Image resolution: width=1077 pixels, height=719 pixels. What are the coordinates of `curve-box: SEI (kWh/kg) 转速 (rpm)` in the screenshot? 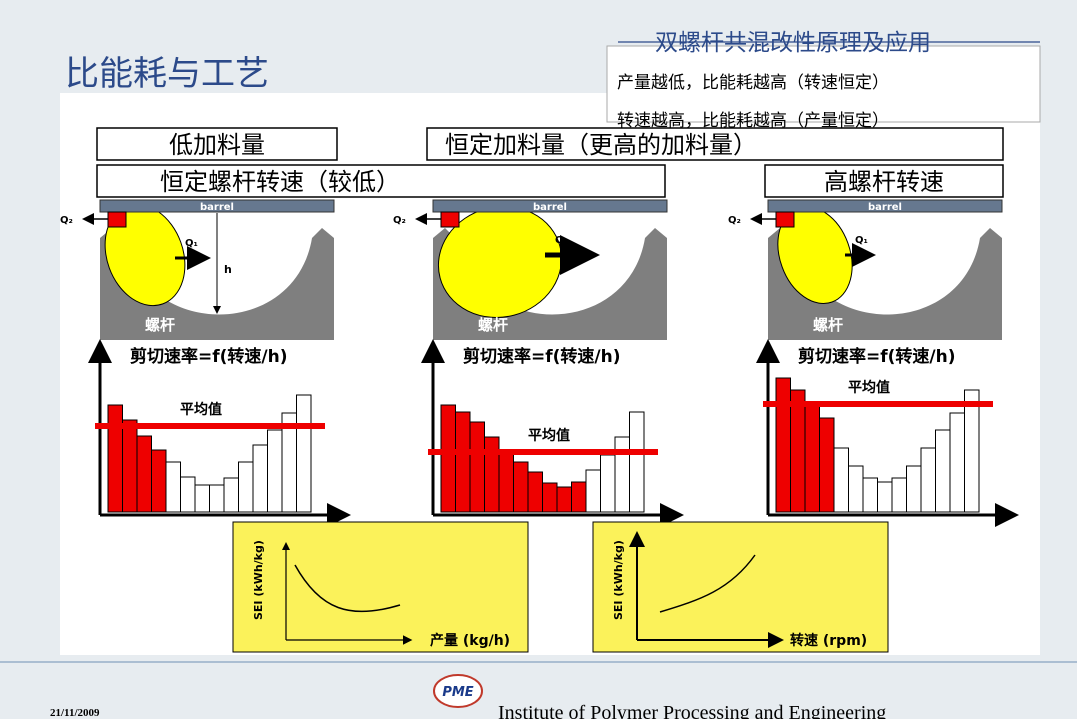 It's located at (740, 587).